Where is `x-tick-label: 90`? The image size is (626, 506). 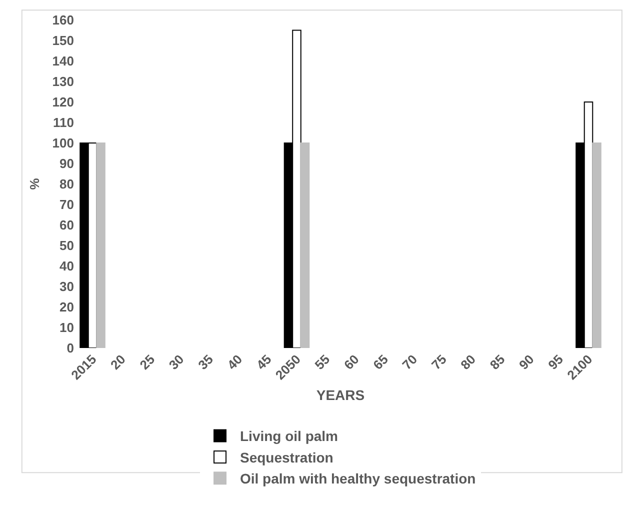
x-tick-label: 90 is located at coordinates (526, 362).